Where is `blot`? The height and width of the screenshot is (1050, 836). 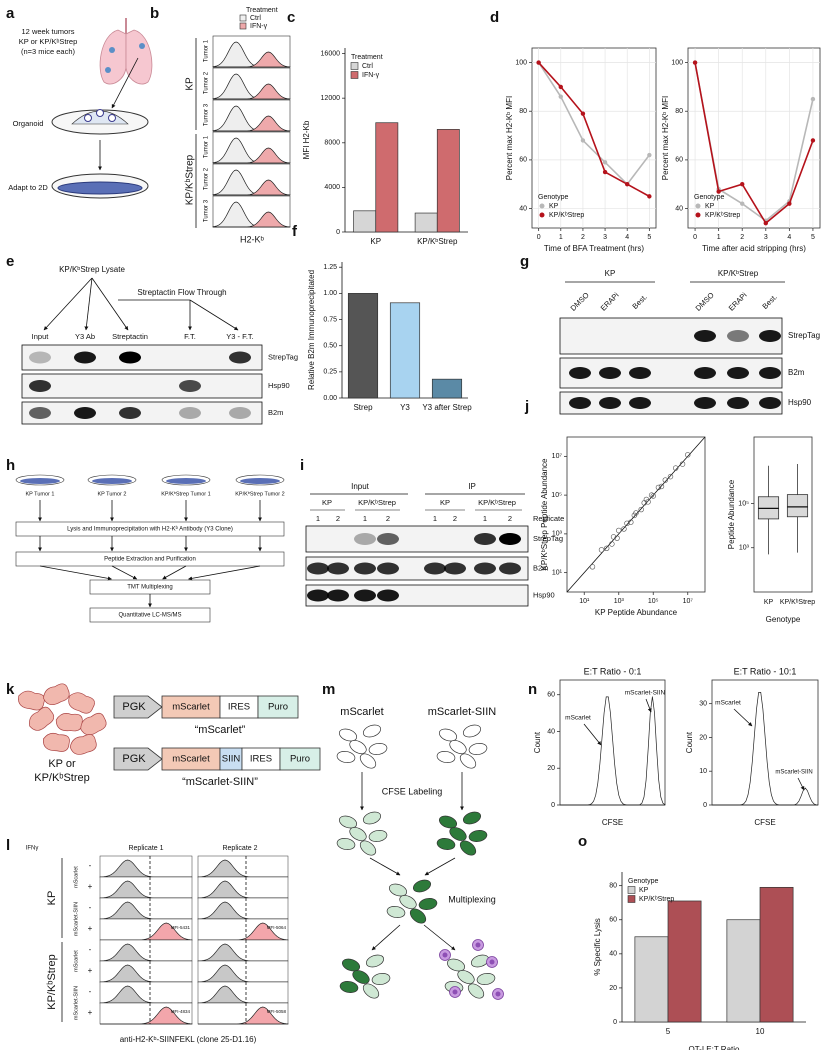
blot is located at coordinates (671, 403).